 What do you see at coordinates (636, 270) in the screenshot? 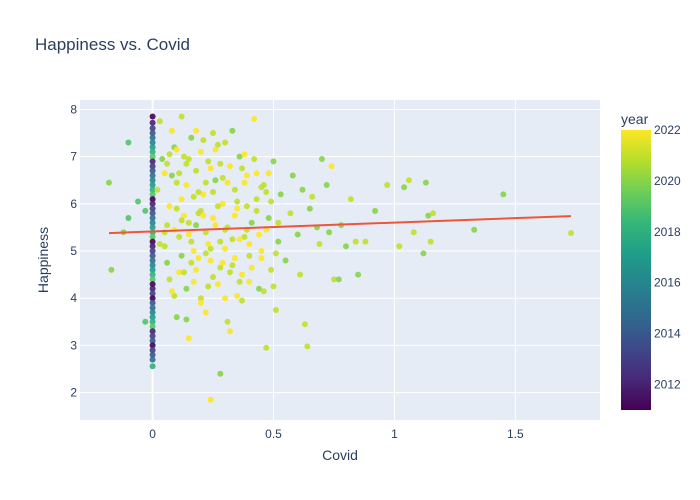
I see `colorbar` at bounding box center [636, 270].